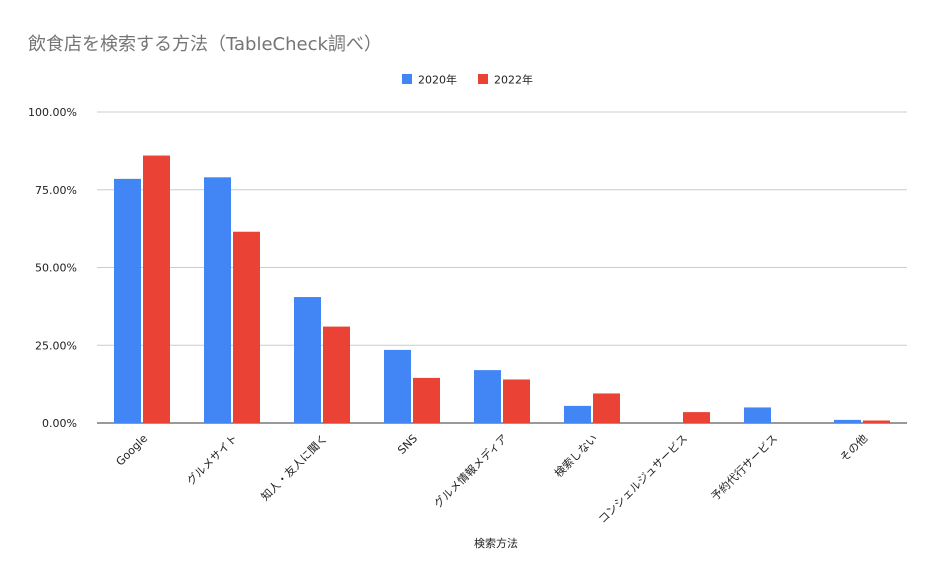  Describe the element at coordinates (56, 268) in the screenshot. I see `y-tick-label: 50.00%` at that location.